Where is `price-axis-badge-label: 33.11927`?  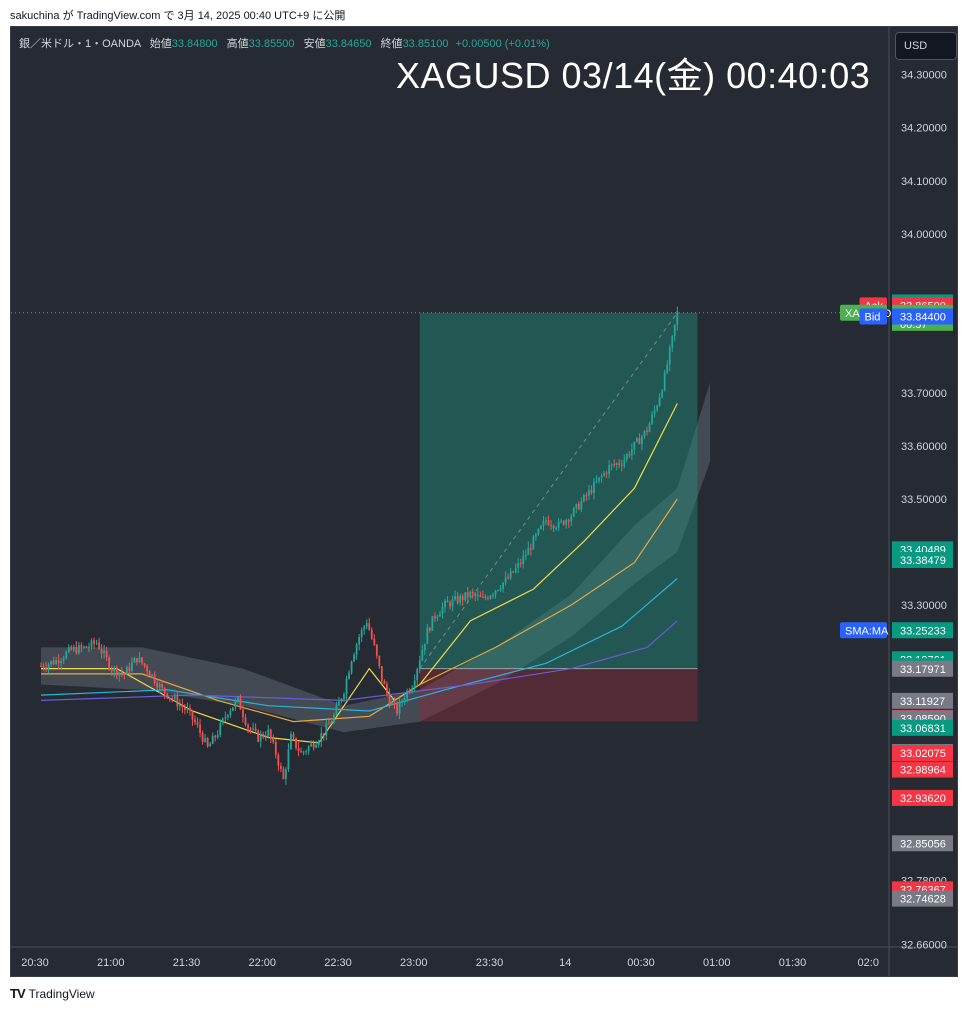
price-axis-badge-label: 33.11927 is located at coordinates (922, 702).